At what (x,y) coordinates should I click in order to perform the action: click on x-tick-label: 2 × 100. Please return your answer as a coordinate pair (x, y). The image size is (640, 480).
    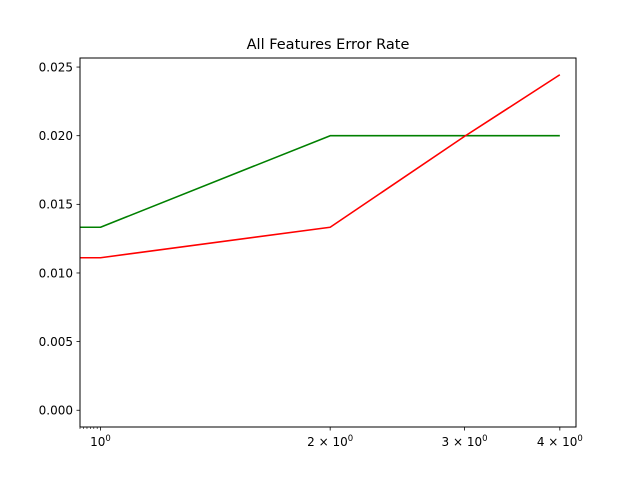
    Looking at the image, I should click on (330, 441).